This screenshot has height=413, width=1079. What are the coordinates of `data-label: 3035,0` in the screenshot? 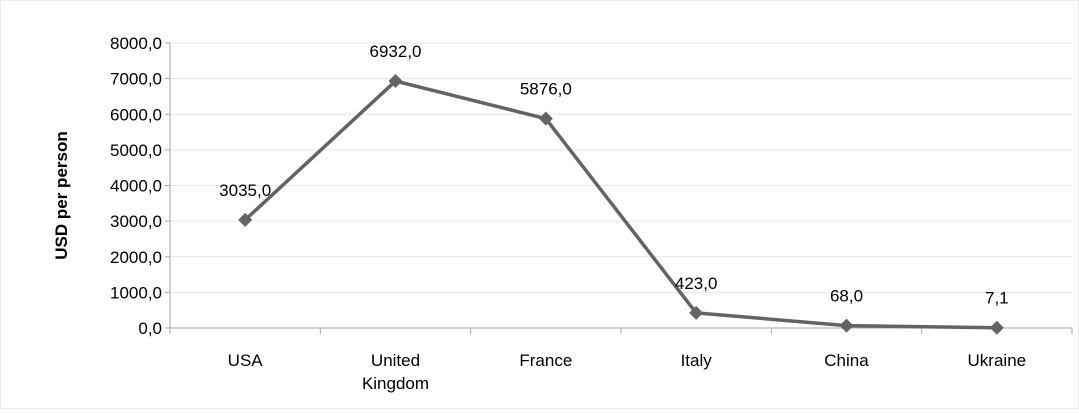 It's located at (245, 190).